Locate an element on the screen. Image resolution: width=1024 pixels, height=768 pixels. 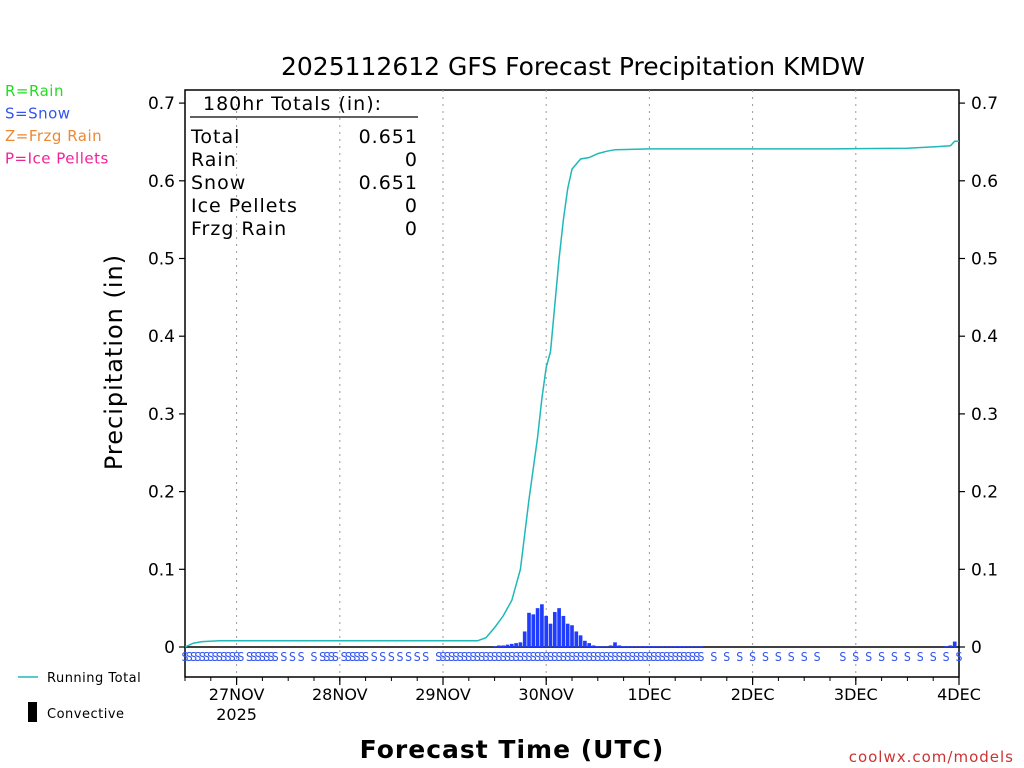
totals-label: Frzg Rain is located at coordinates (239, 229).